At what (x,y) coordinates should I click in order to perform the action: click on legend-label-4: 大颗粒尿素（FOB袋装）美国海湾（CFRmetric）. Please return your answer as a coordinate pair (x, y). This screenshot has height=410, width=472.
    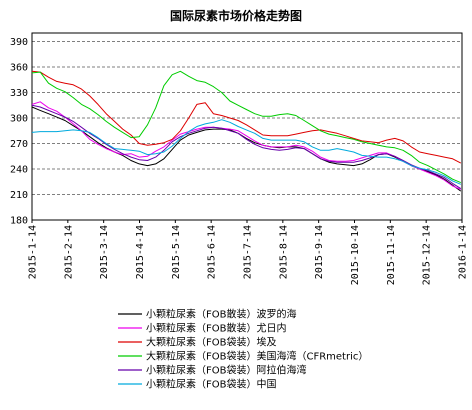
    Looking at the image, I should click on (257, 356).